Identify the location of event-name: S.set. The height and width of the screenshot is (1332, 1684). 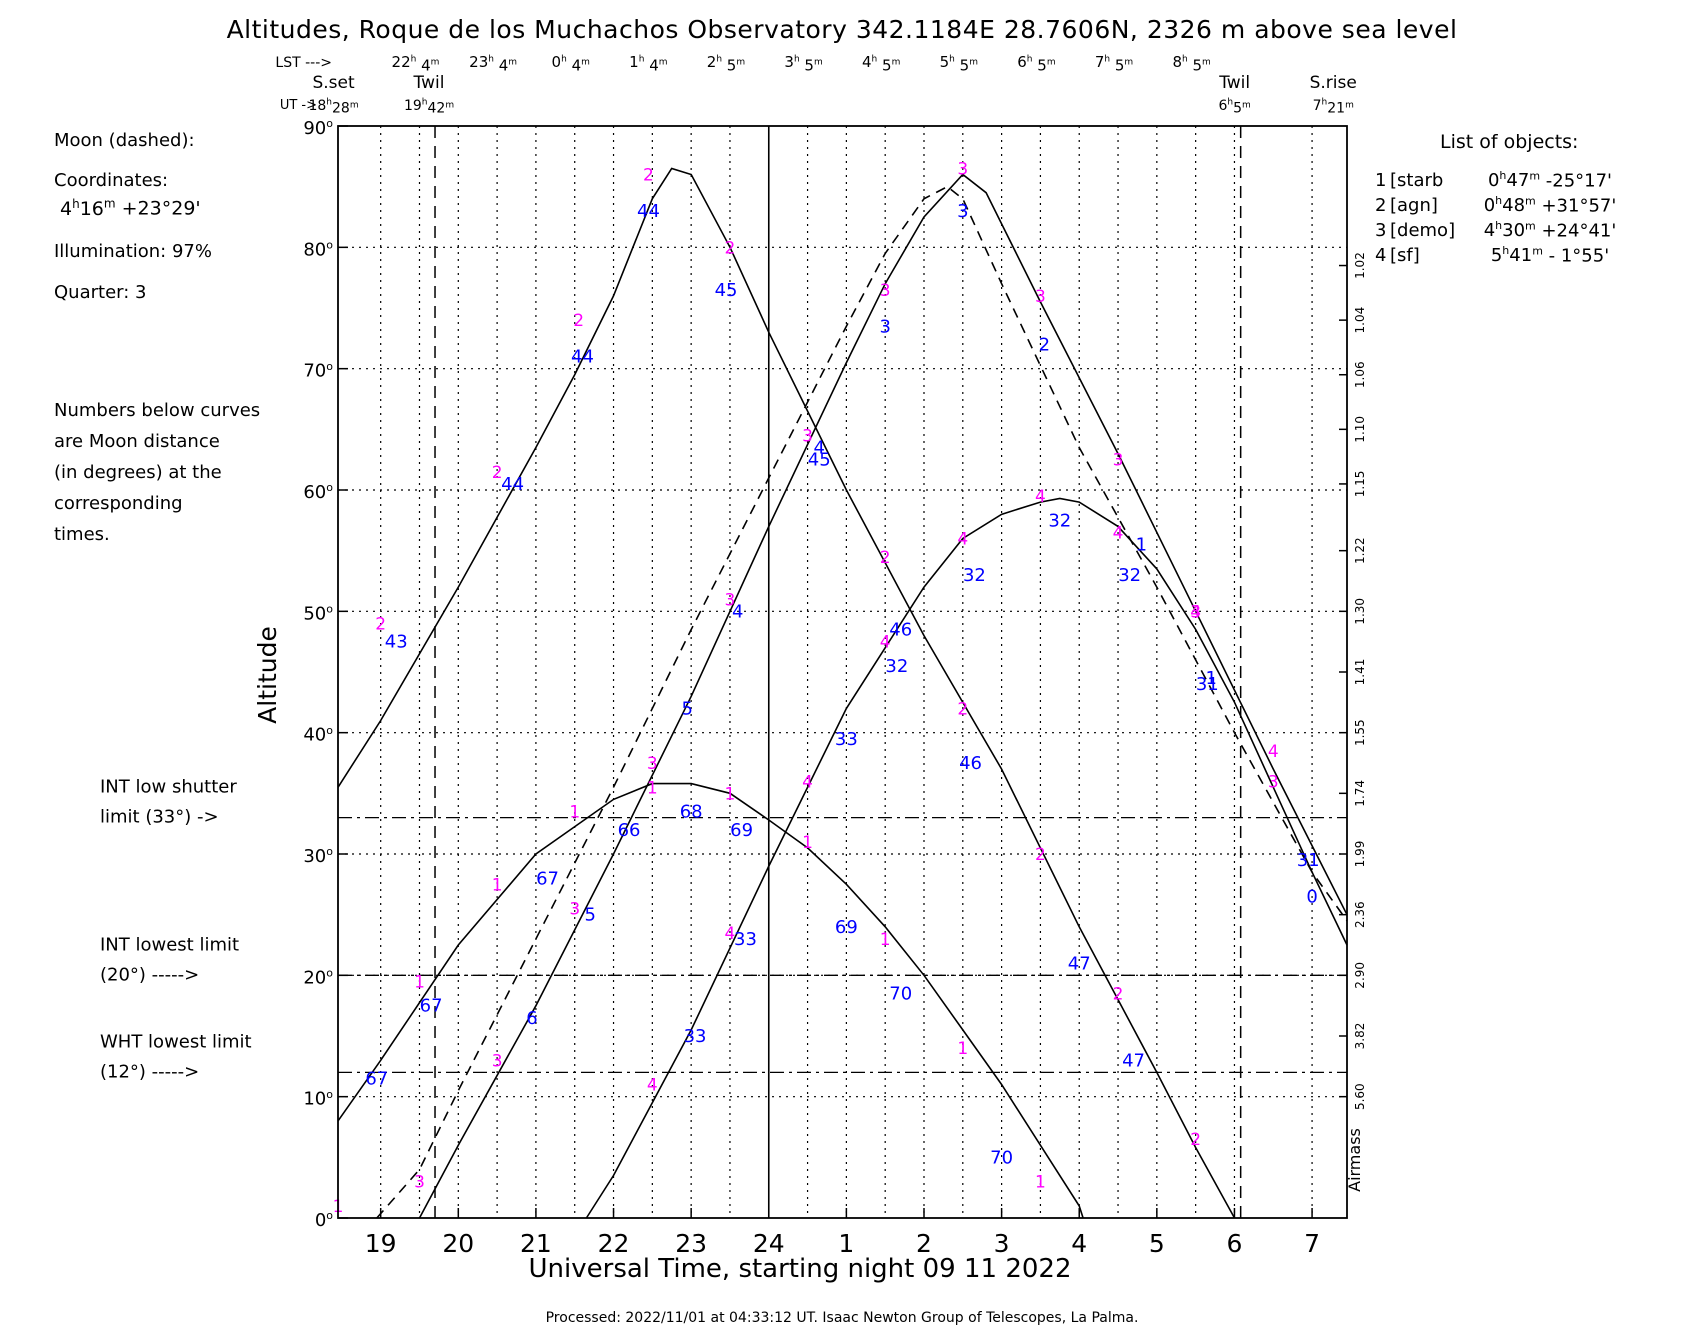
(333, 83).